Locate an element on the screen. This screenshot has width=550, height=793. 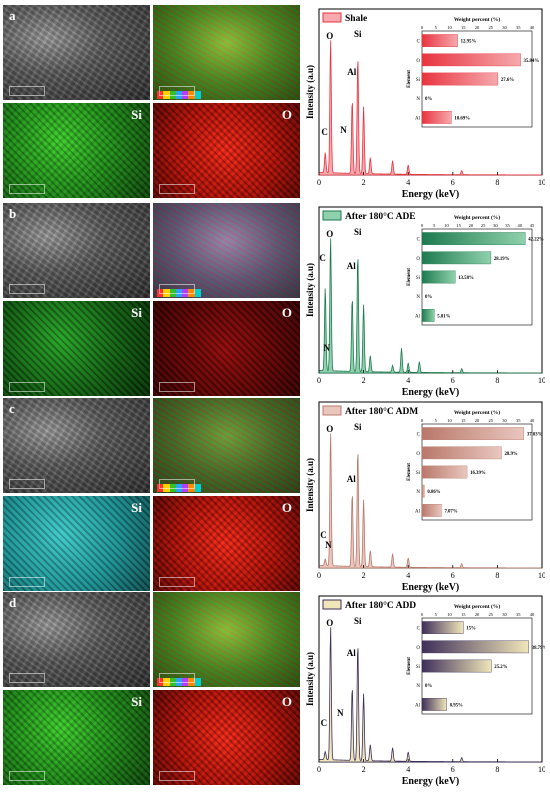
element-map-label: Si is located at coordinates (136, 701).